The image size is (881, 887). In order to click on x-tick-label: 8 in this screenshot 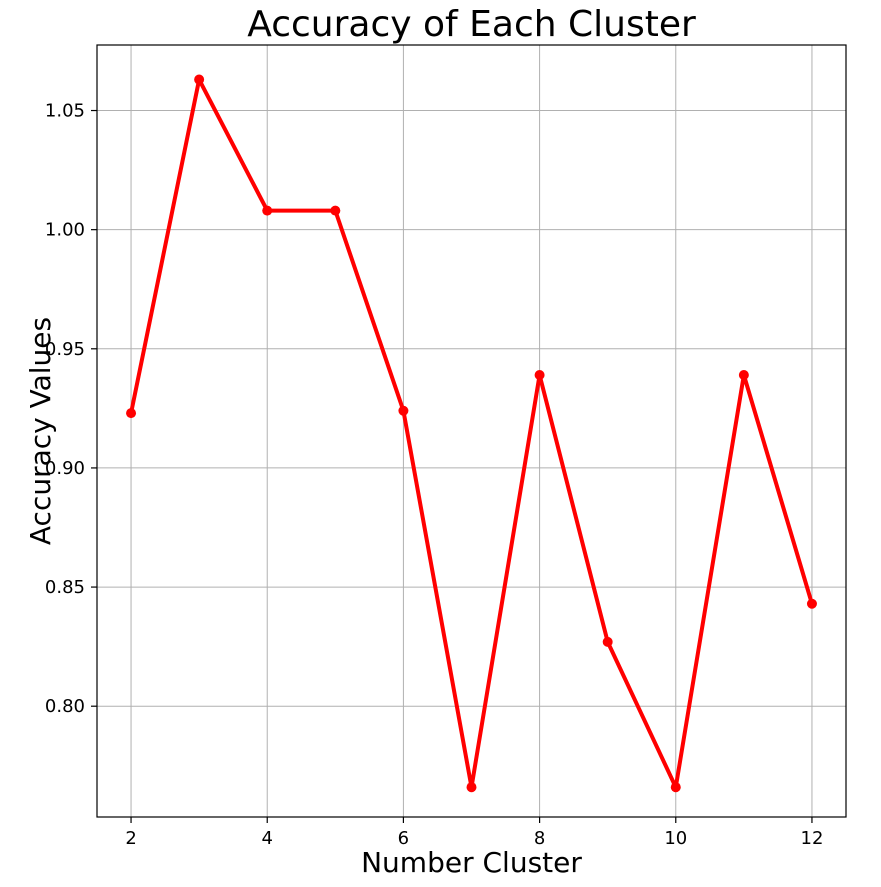, I will do `click(539, 838)`.